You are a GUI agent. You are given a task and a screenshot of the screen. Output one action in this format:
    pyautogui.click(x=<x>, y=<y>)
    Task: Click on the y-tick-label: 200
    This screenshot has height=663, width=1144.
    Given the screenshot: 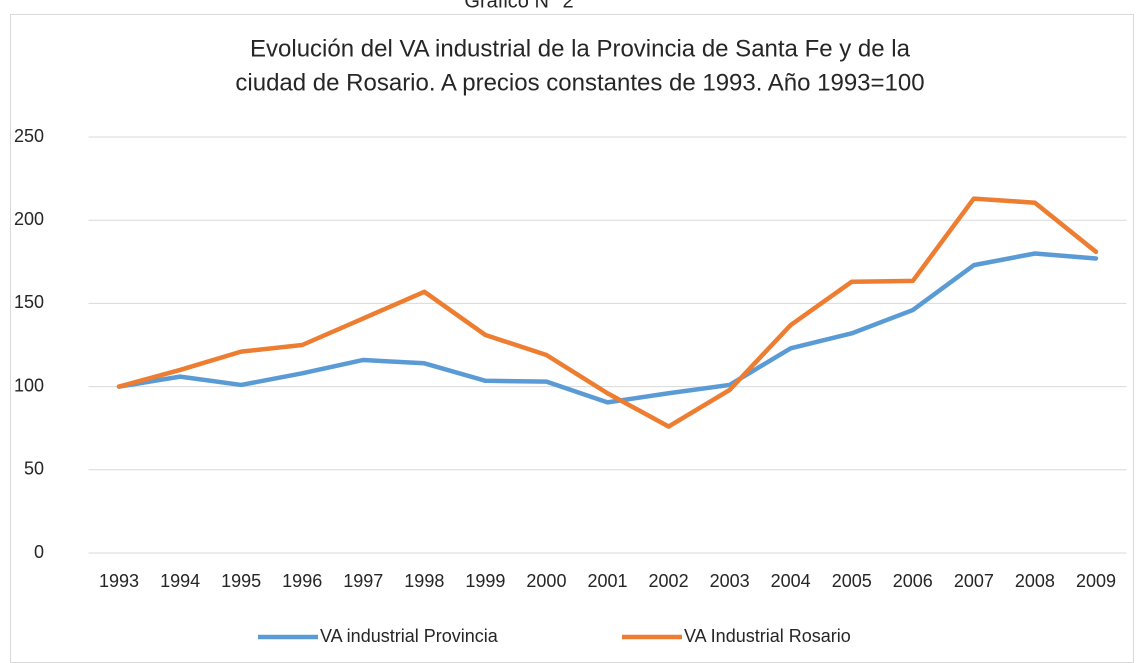 What is the action you would take?
    pyautogui.click(x=29, y=219)
    